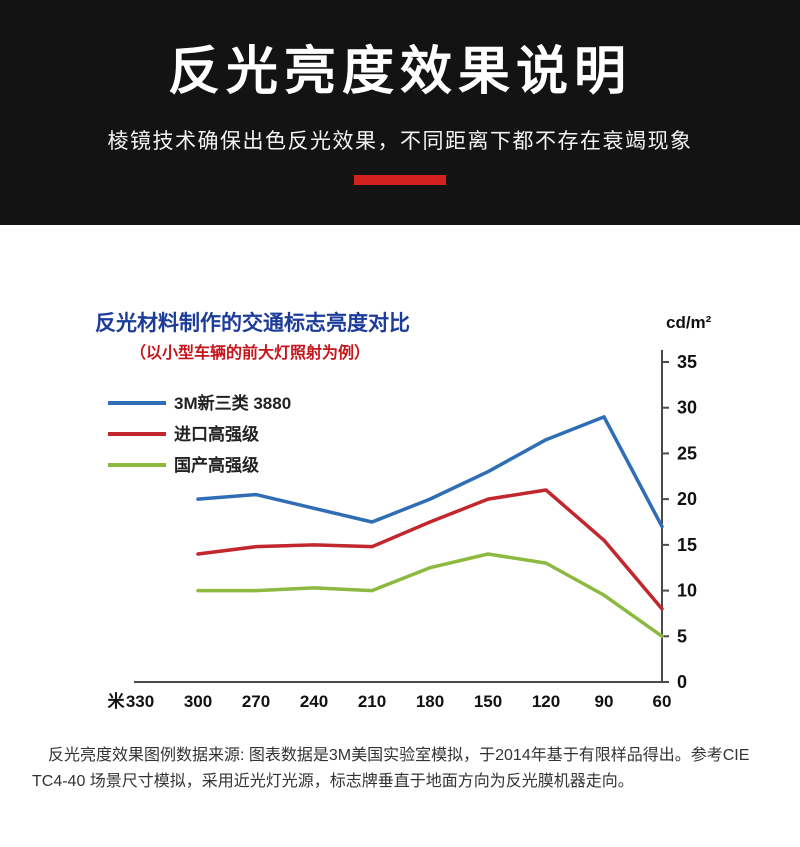 This screenshot has height=847, width=800. Describe the element at coordinates (400, 180) in the screenshot. I see `accent-bar` at that location.